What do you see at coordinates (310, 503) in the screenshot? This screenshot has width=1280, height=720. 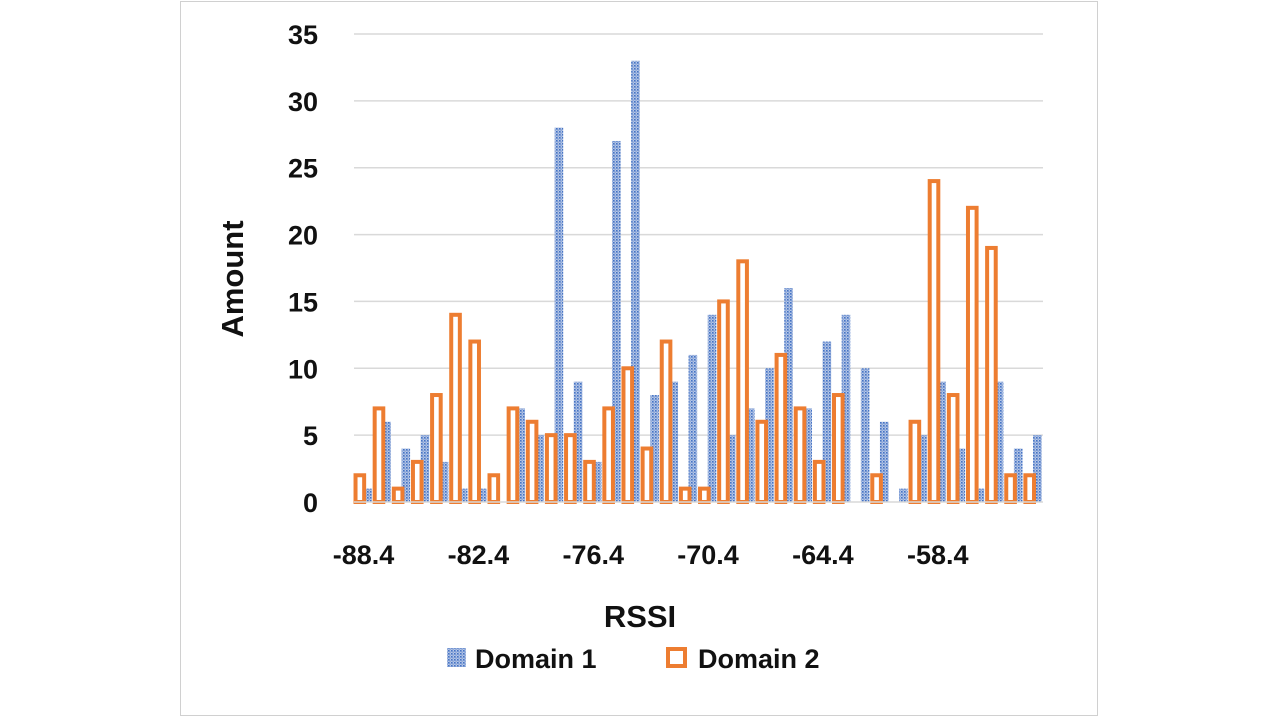 I see `y-tick-label: 0` at bounding box center [310, 503].